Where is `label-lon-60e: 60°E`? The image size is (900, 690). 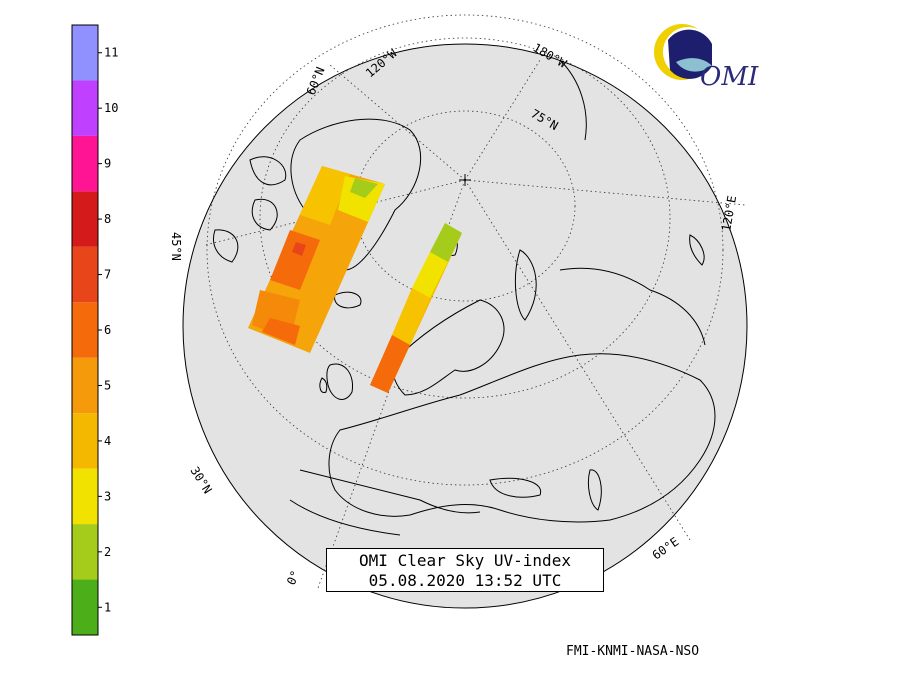 label-lon-60e: 60°E is located at coordinates (666, 548).